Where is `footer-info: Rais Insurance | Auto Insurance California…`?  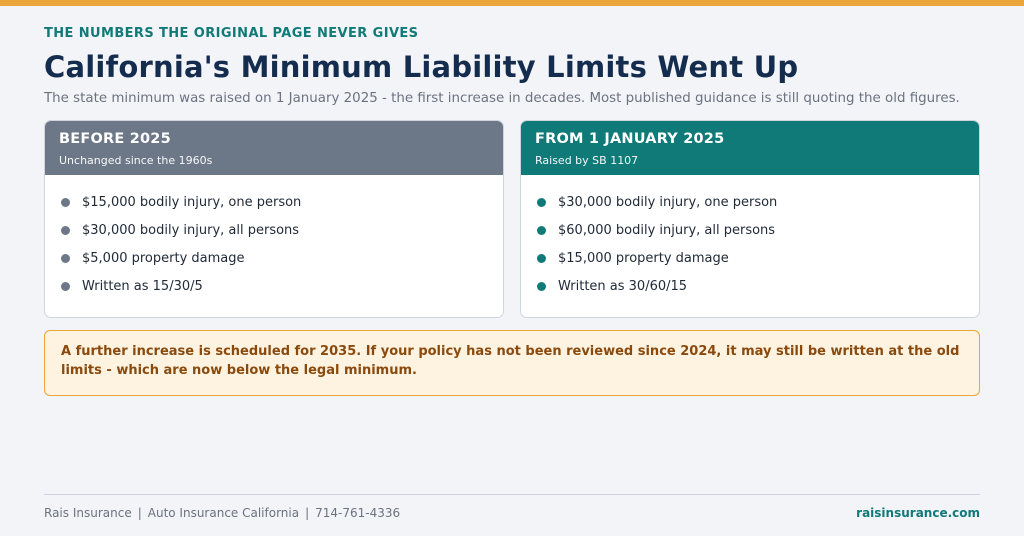
footer-info: Rais Insurance | Auto Insurance California… is located at coordinates (222, 513).